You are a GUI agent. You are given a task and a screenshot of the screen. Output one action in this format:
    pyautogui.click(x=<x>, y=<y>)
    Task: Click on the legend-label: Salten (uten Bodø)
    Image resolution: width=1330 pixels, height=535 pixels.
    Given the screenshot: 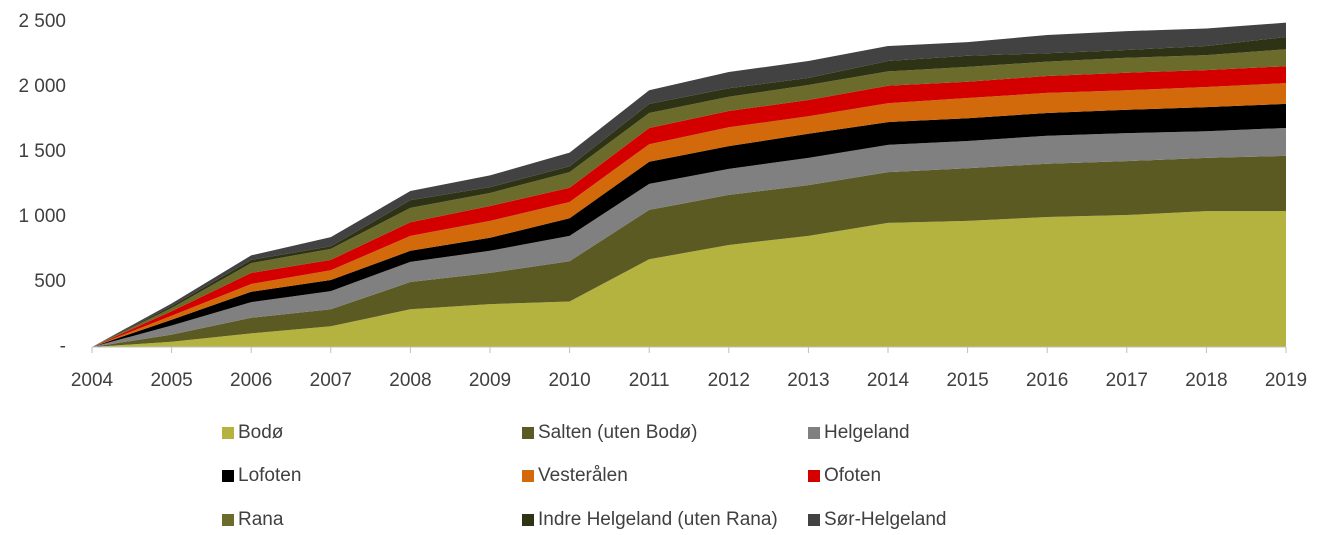 What is the action you would take?
    pyautogui.click(x=617, y=432)
    